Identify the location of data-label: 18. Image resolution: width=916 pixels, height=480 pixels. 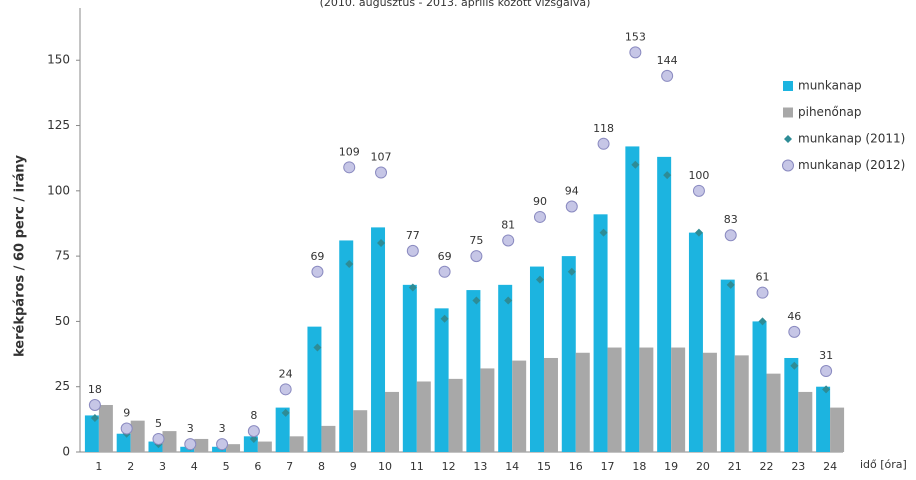
(95, 389).